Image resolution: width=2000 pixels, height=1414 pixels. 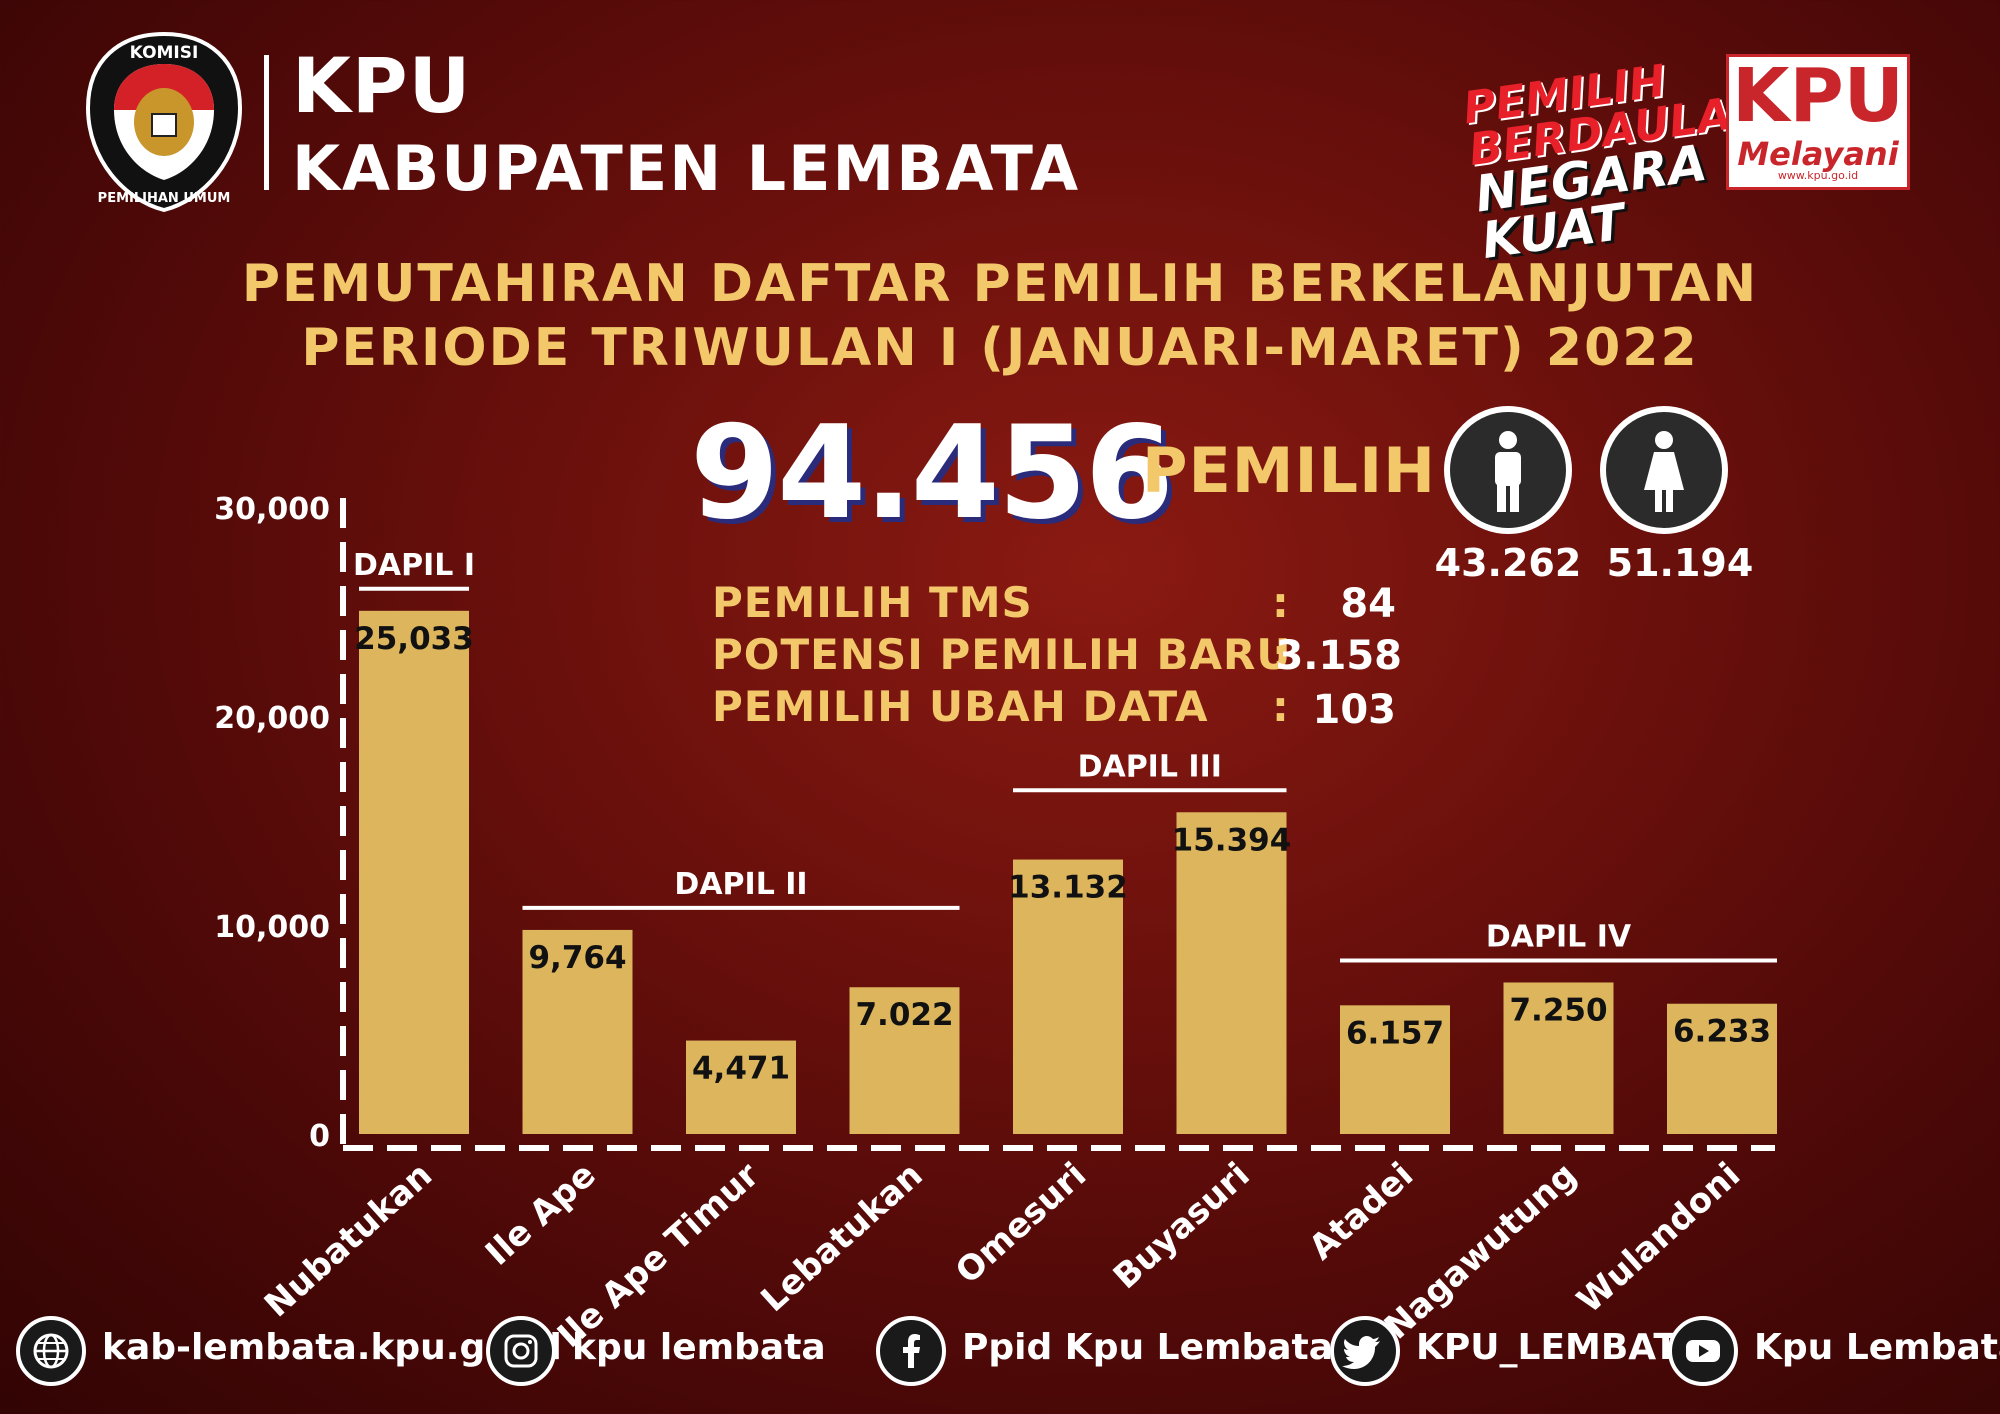 What do you see at coordinates (1002, 654) in the screenshot?
I see `stat-label-new: POTENSI PEMILIH BARU` at bounding box center [1002, 654].